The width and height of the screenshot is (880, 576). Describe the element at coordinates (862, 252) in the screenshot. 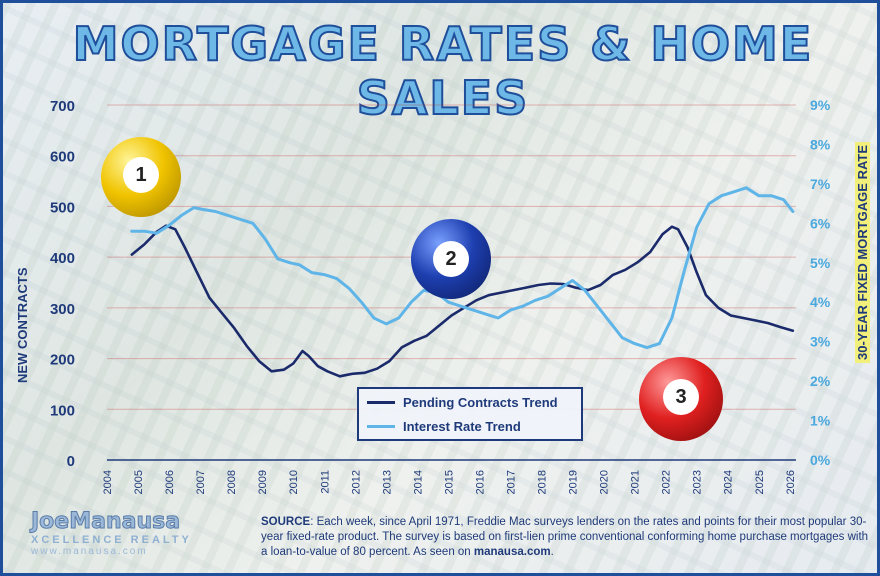

I see `y-axis-label-right: 30-YEAR FIXED MORTGAGE RATE` at that location.